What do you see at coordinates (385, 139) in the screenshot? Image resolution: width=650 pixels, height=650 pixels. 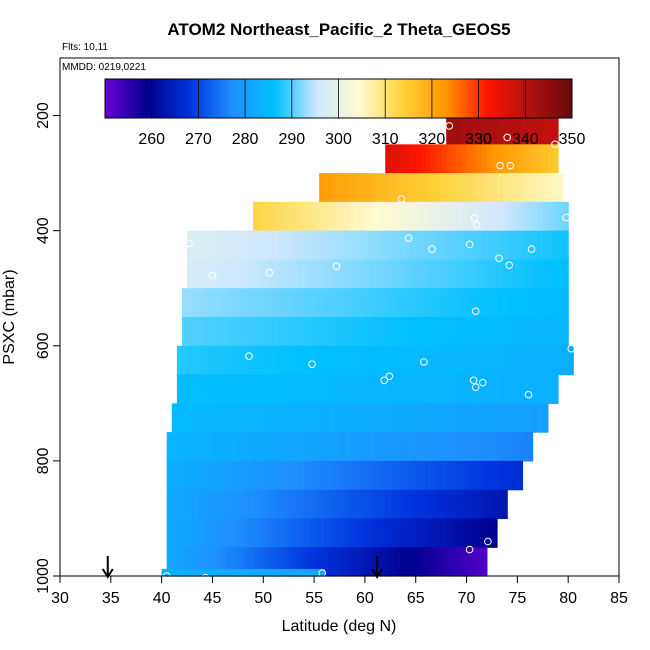 I see `colorbar-tick-label: 310` at bounding box center [385, 139].